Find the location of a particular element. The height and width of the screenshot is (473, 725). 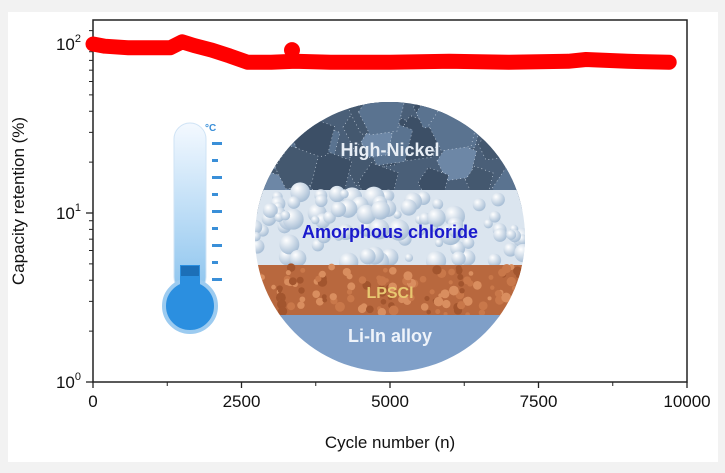

anode-label: Li-In alloy is located at coordinates (390, 336).